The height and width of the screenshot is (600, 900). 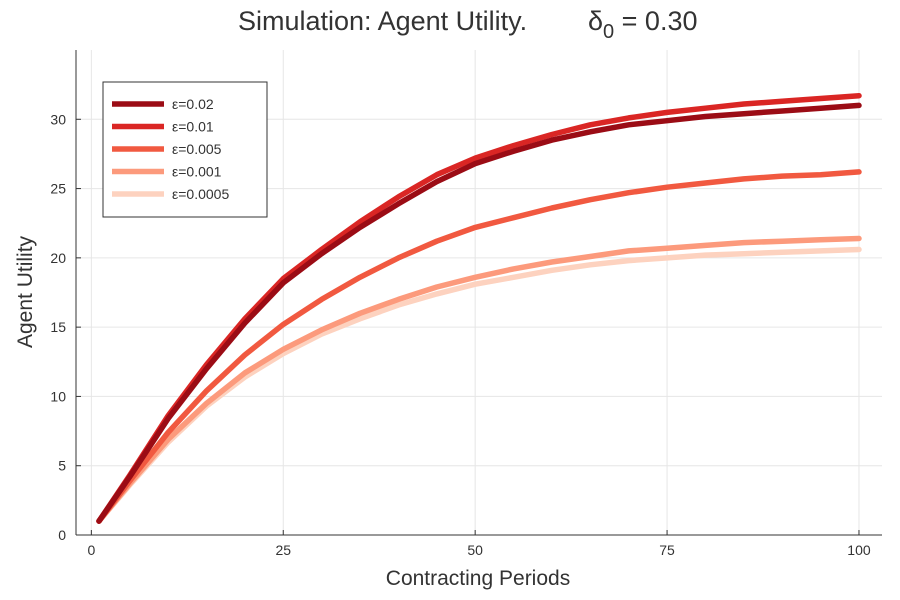 I want to click on y-axis-label: Agent Utility, so click(x=25, y=291).